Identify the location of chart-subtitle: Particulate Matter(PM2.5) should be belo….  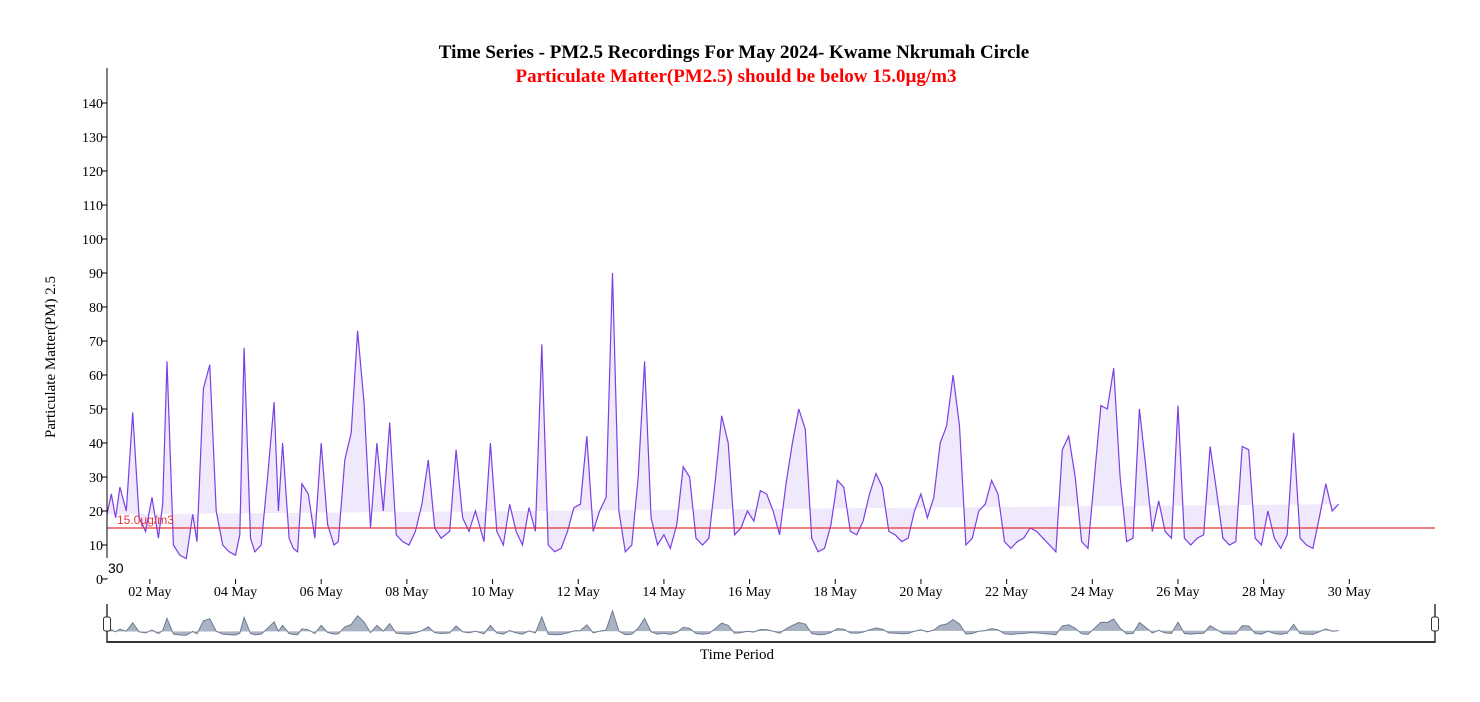
(735, 76).